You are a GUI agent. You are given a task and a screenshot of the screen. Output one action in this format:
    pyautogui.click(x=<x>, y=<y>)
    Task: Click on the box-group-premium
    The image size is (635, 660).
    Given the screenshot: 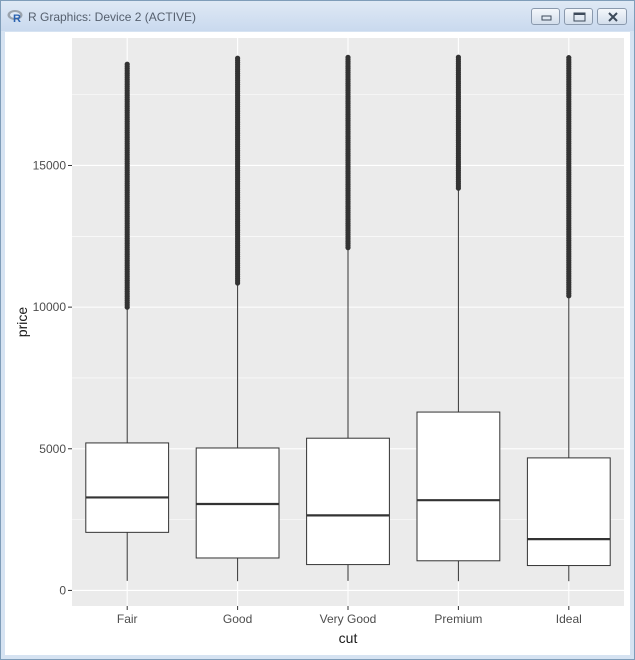 What is the action you would take?
    pyautogui.click(x=458, y=318)
    